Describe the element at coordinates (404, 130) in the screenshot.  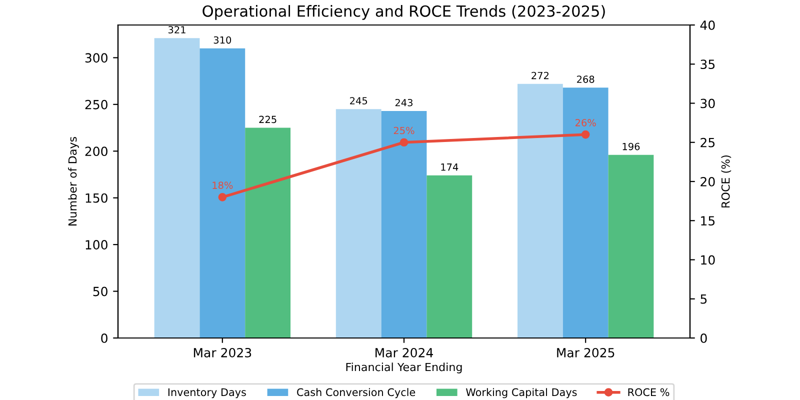
I see `data-label: 25%` at that location.